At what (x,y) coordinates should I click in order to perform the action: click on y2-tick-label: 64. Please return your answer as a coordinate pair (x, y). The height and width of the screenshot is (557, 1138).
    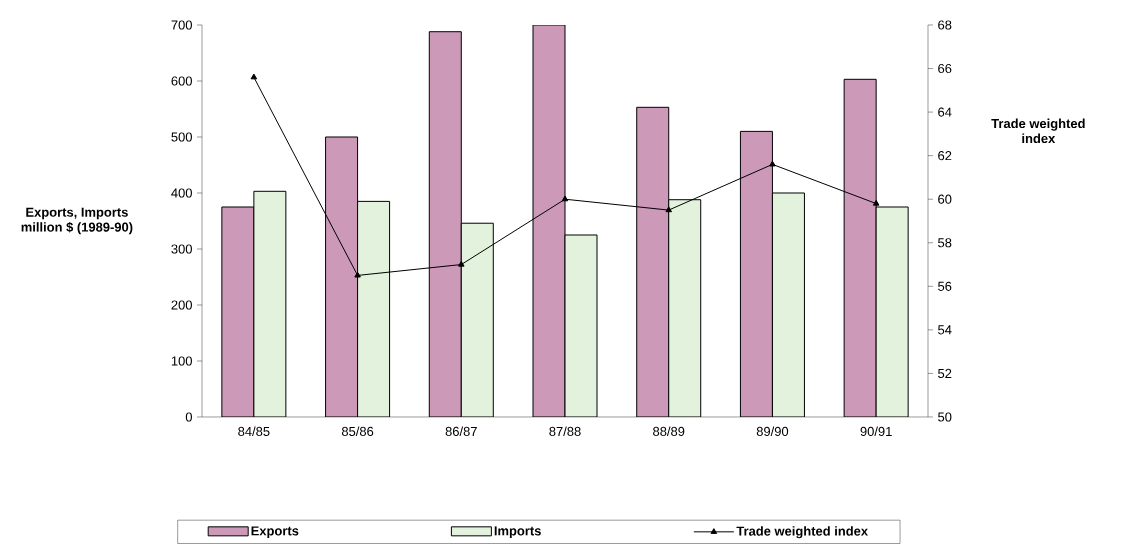
    Looking at the image, I should click on (945, 112).